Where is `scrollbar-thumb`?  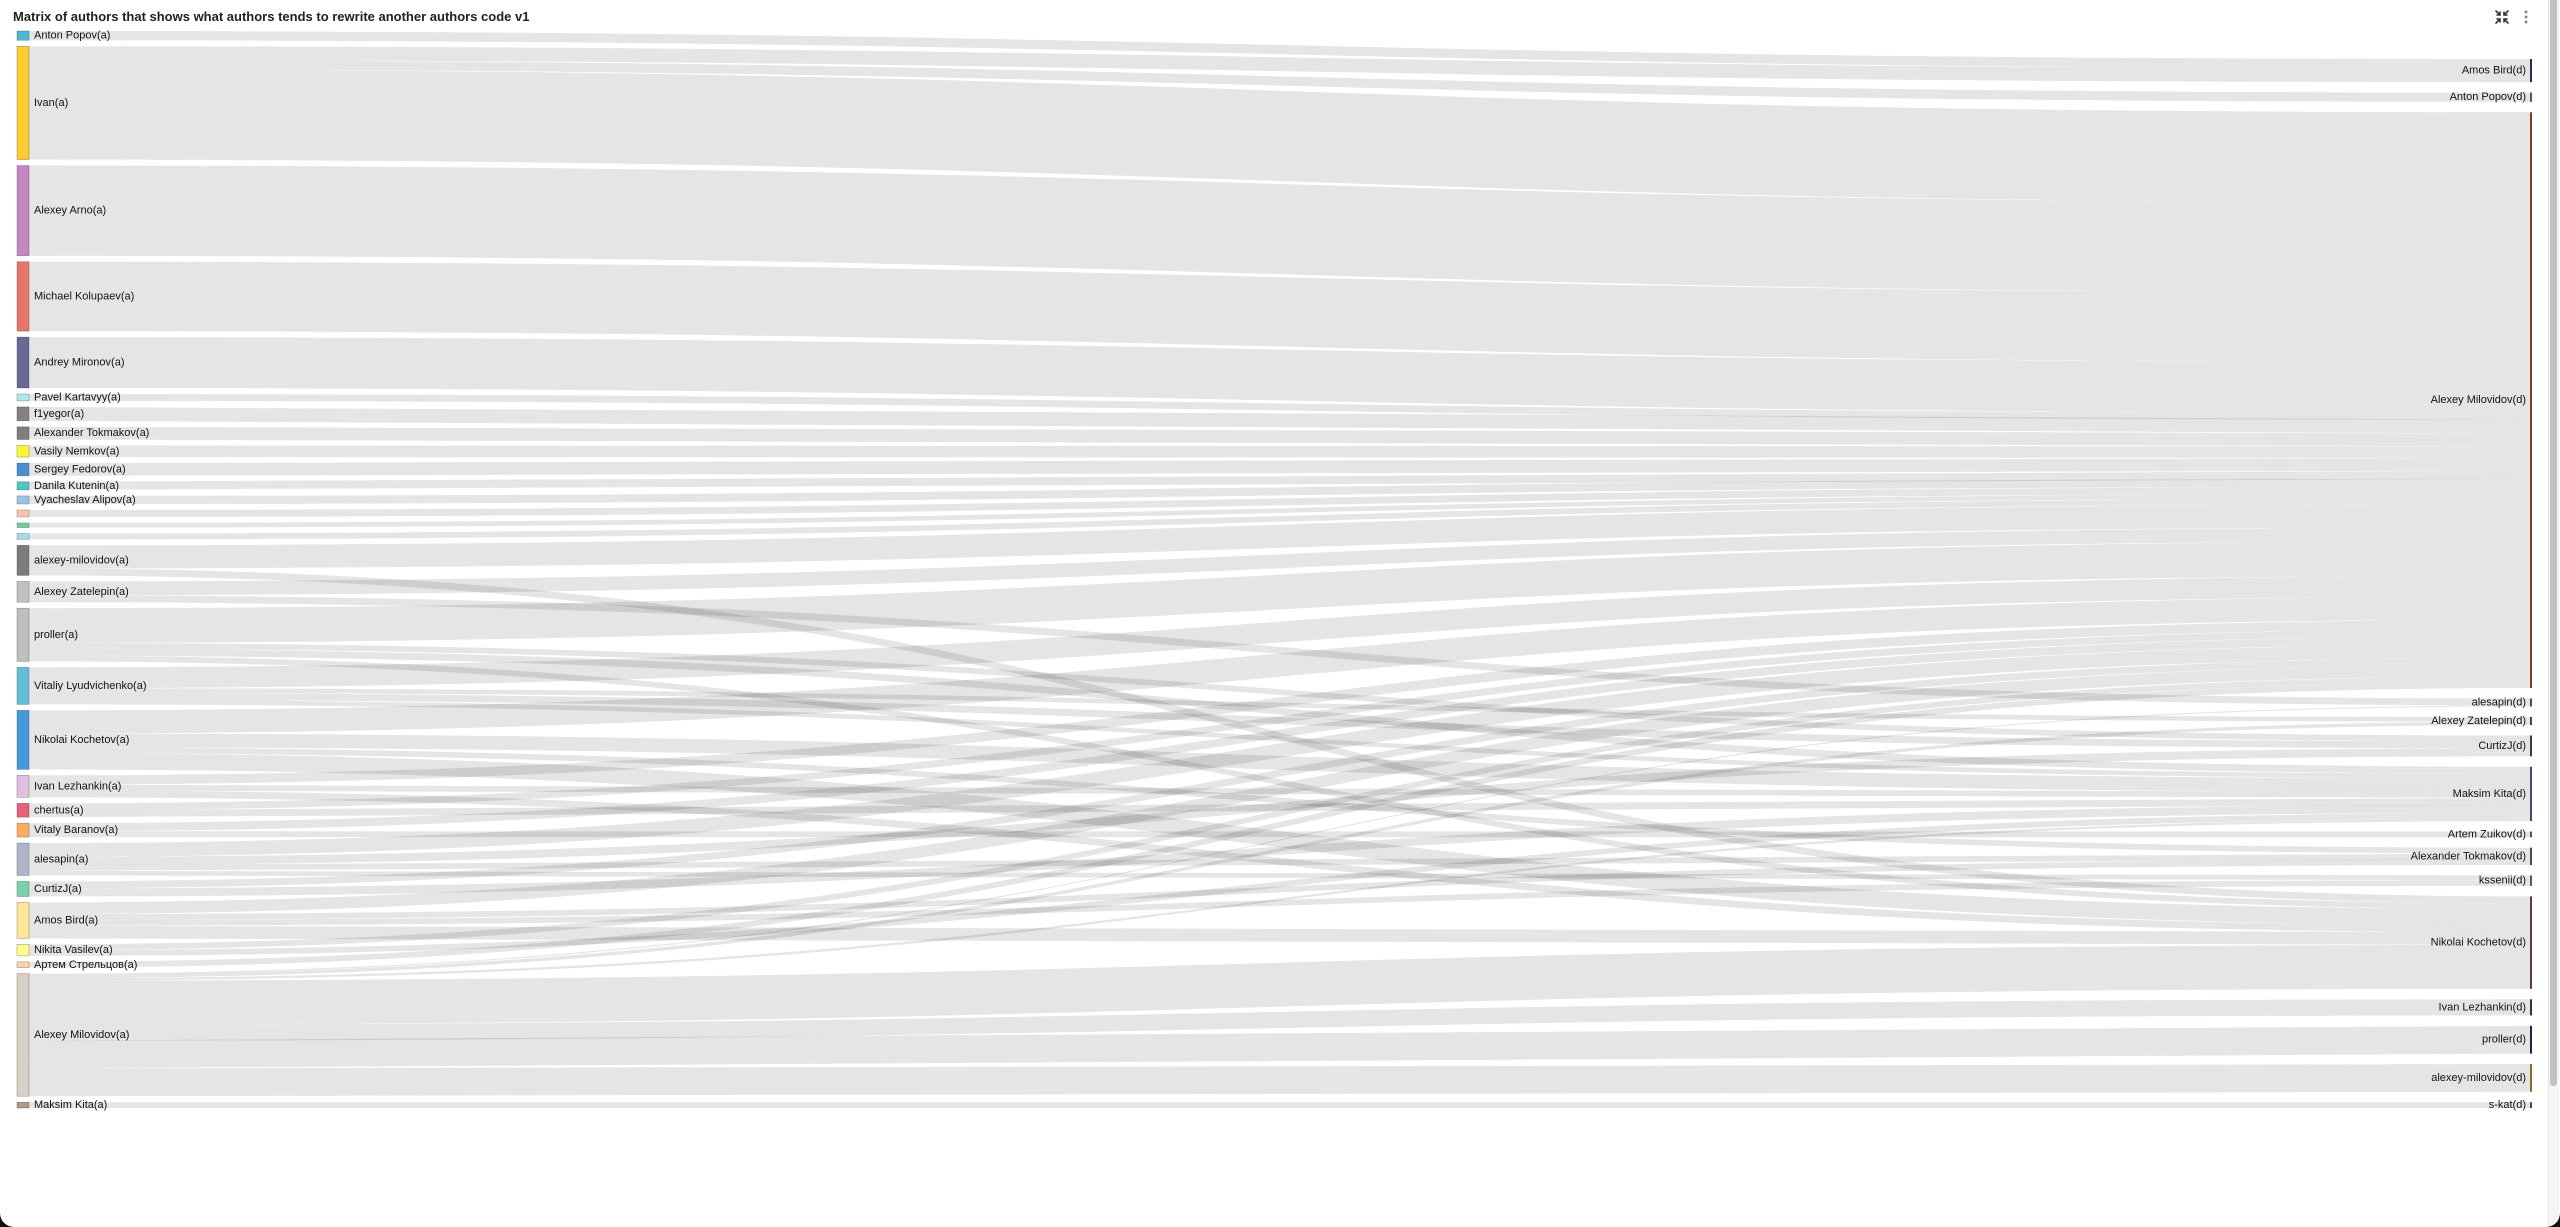 scrollbar-thumb is located at coordinates (2553, 543).